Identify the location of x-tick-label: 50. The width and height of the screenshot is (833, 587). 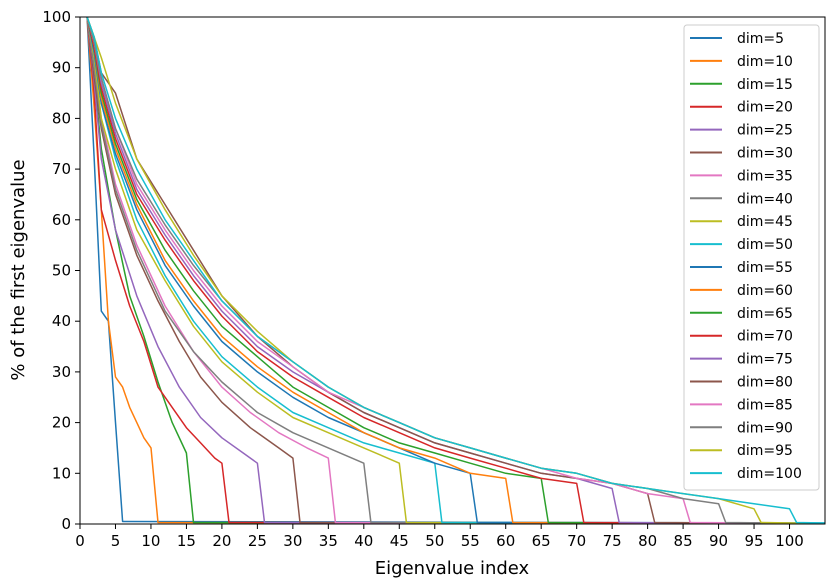
(434, 541).